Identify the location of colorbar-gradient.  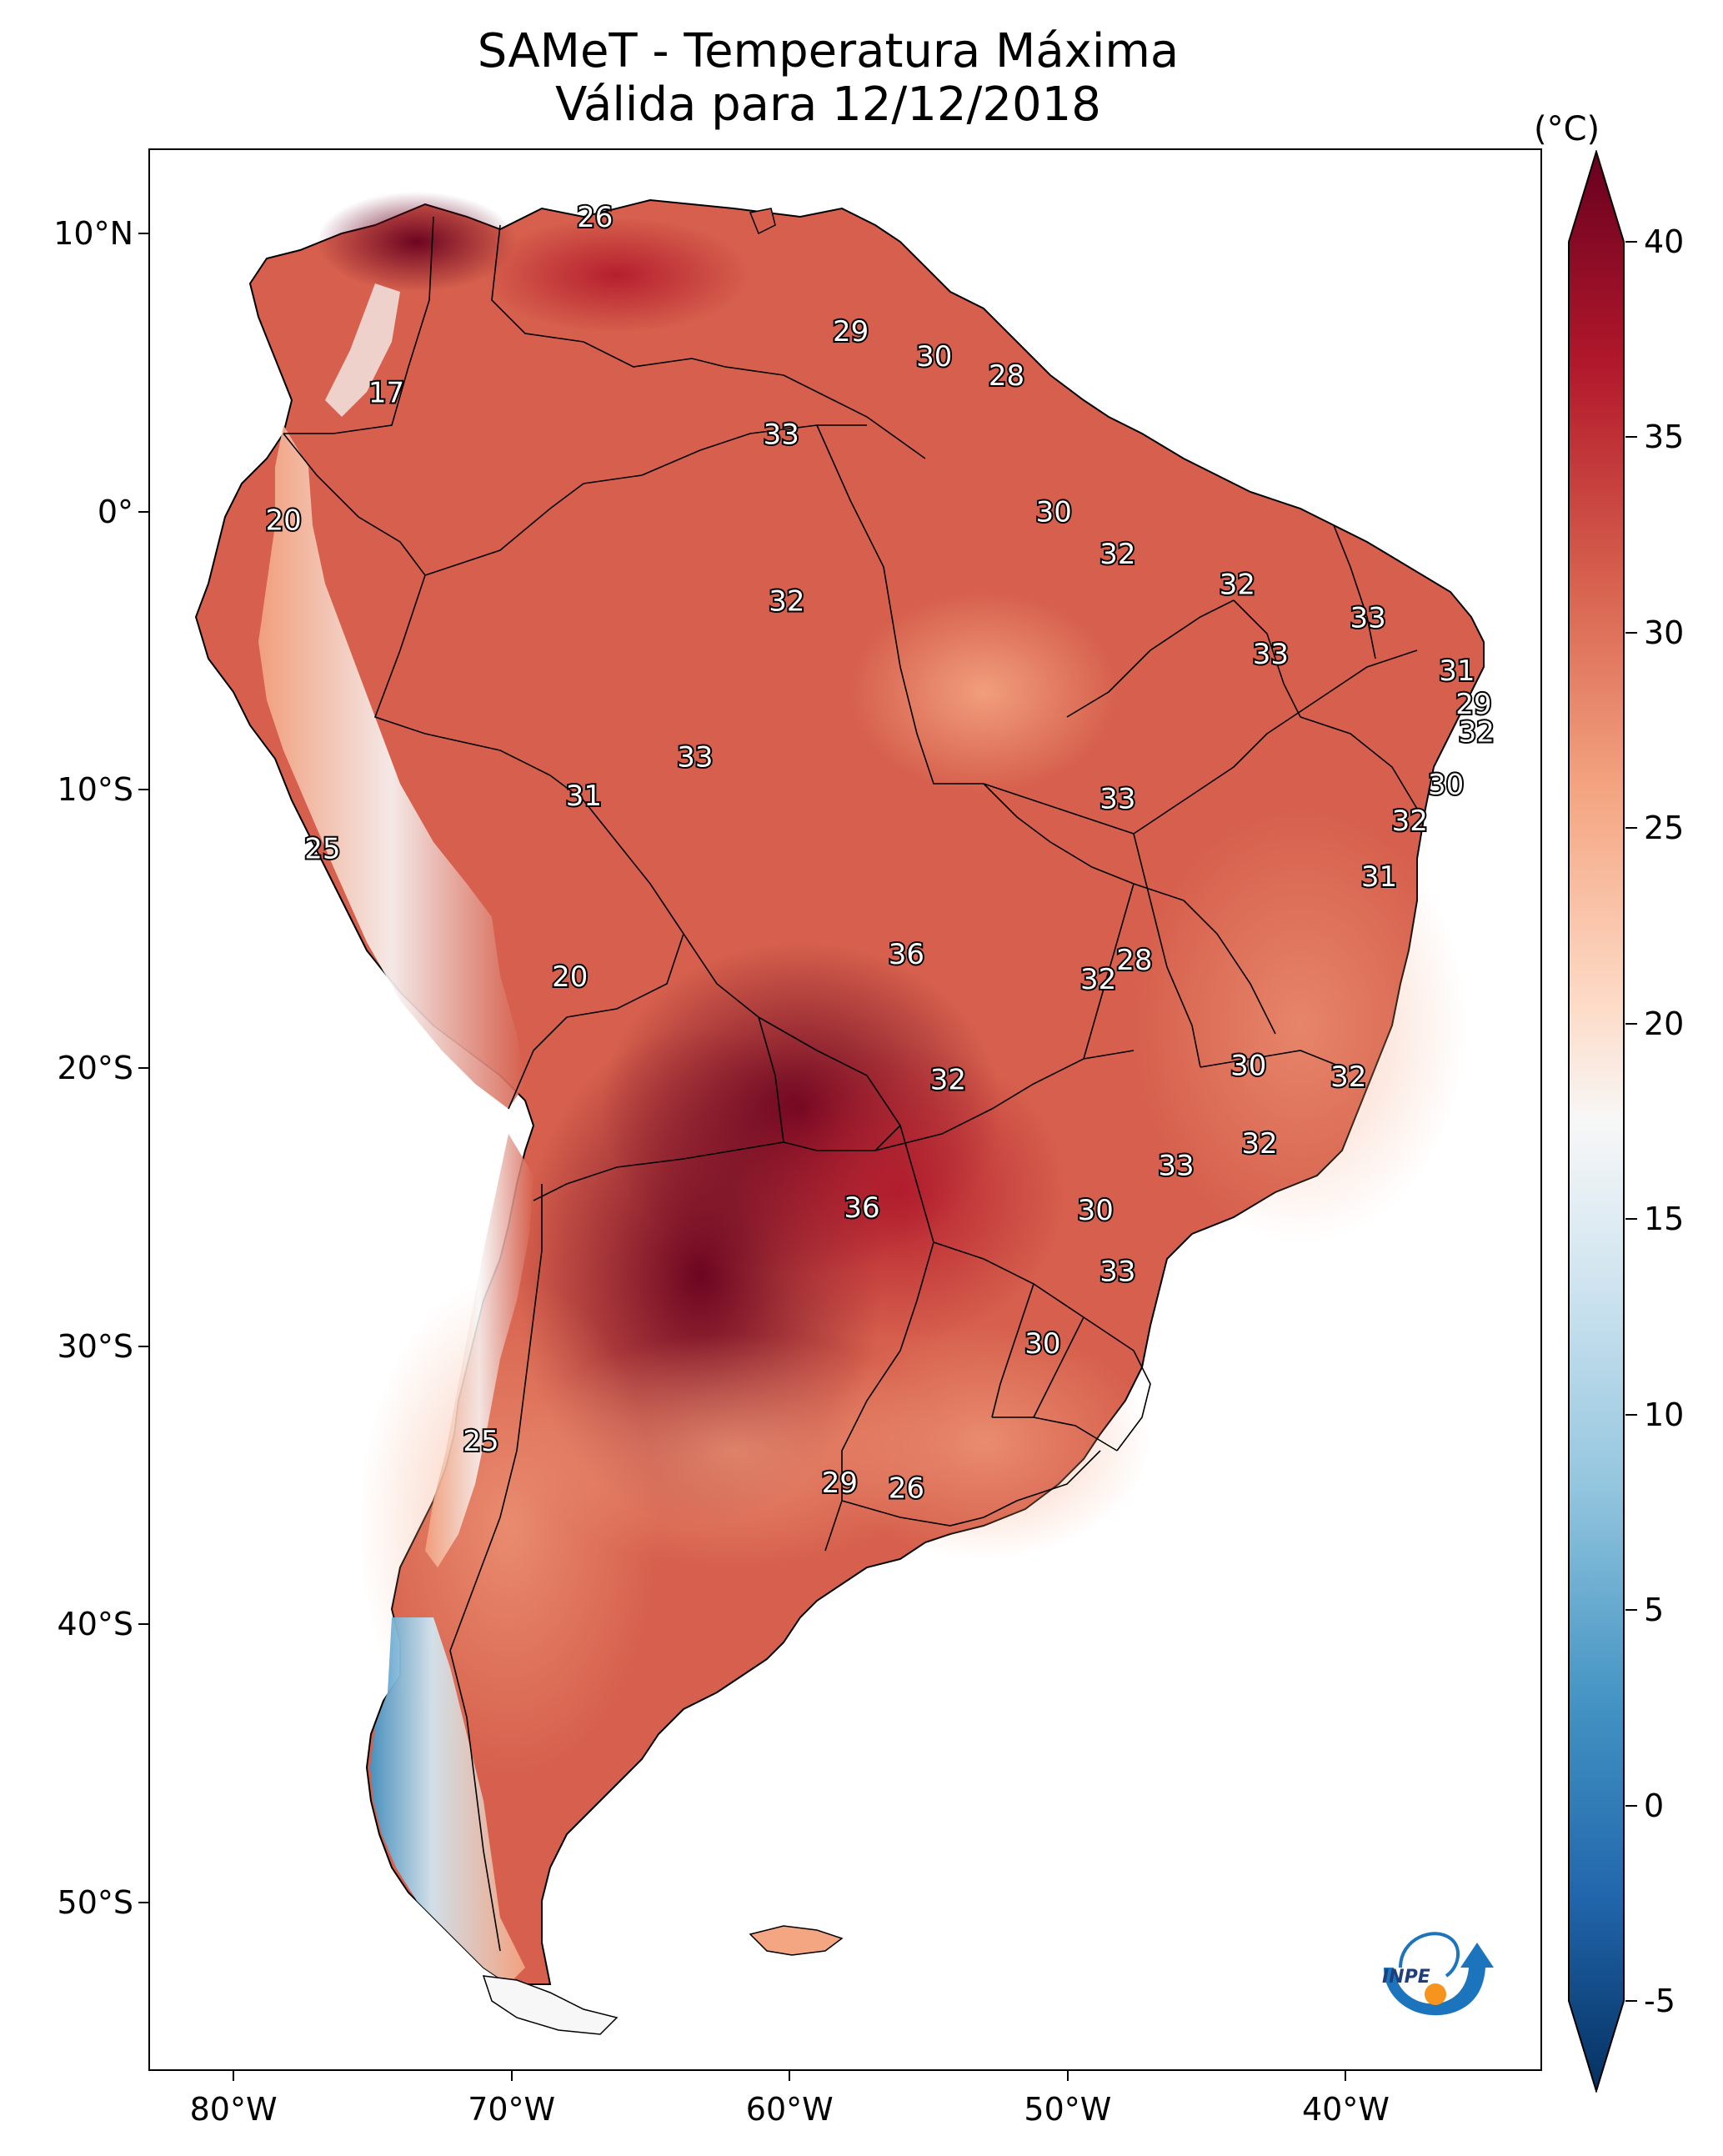
(1596, 1121).